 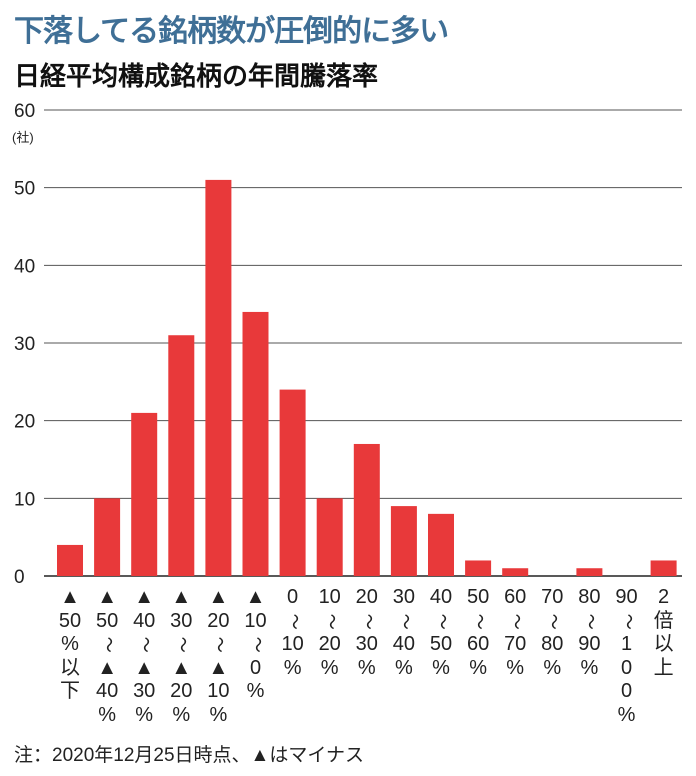 What do you see at coordinates (70, 691) in the screenshot?
I see `category-label-line: 下` at bounding box center [70, 691].